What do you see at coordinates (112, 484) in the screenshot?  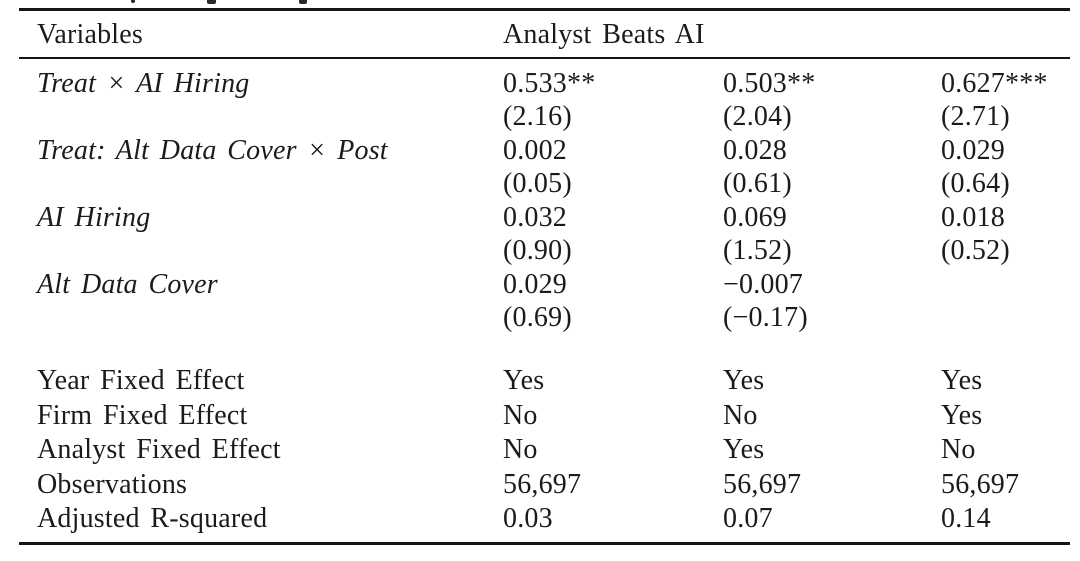 I see `row-label: Observations` at bounding box center [112, 484].